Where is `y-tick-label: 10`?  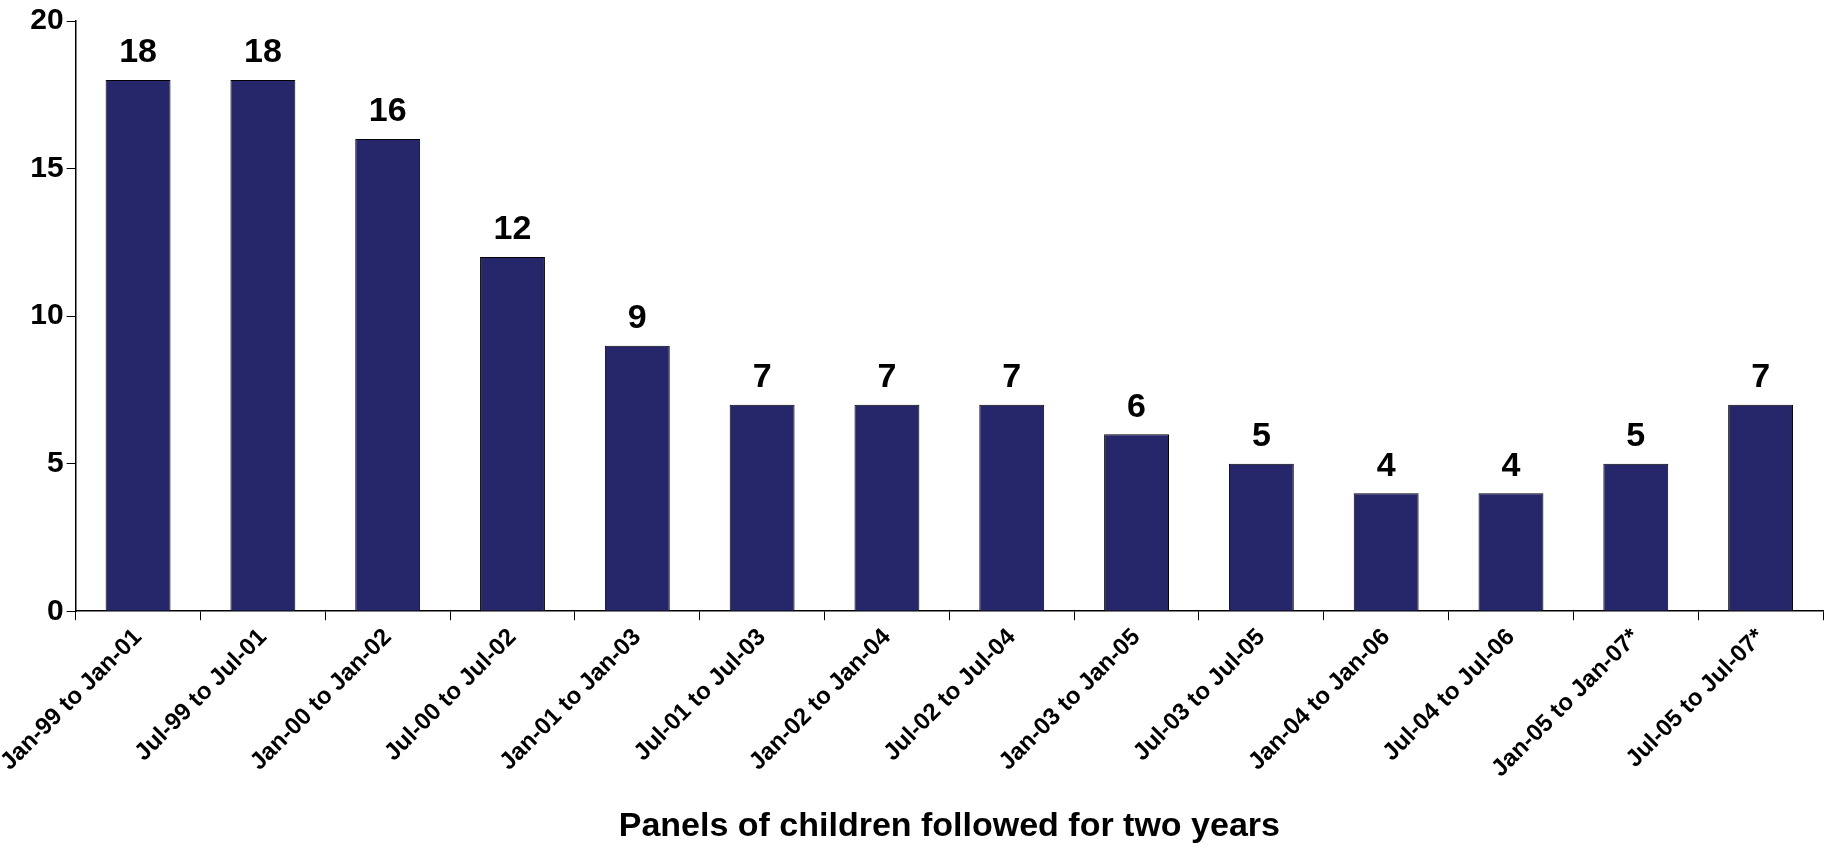
y-tick-label: 10 is located at coordinates (47, 314).